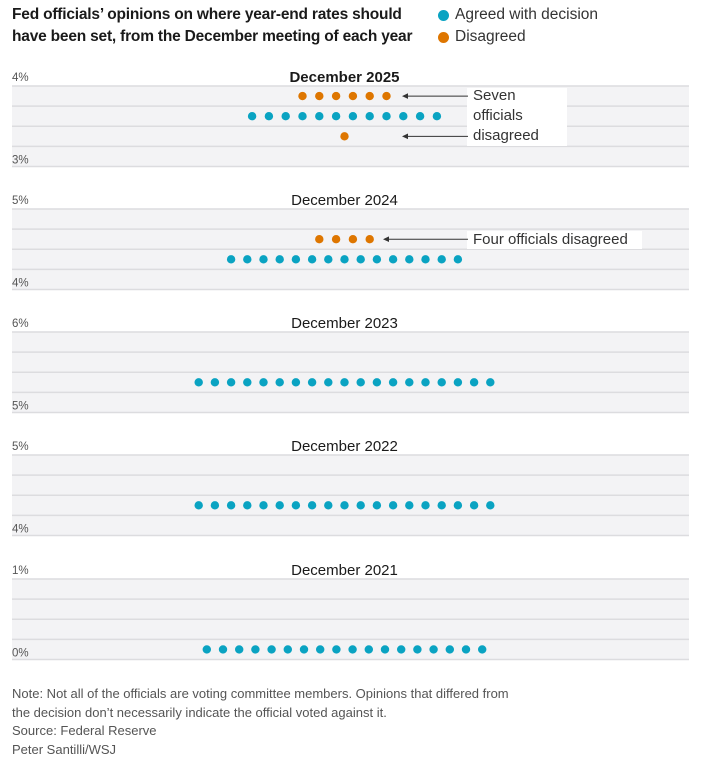  I want to click on annotation-text: Seven, so click(494, 95).